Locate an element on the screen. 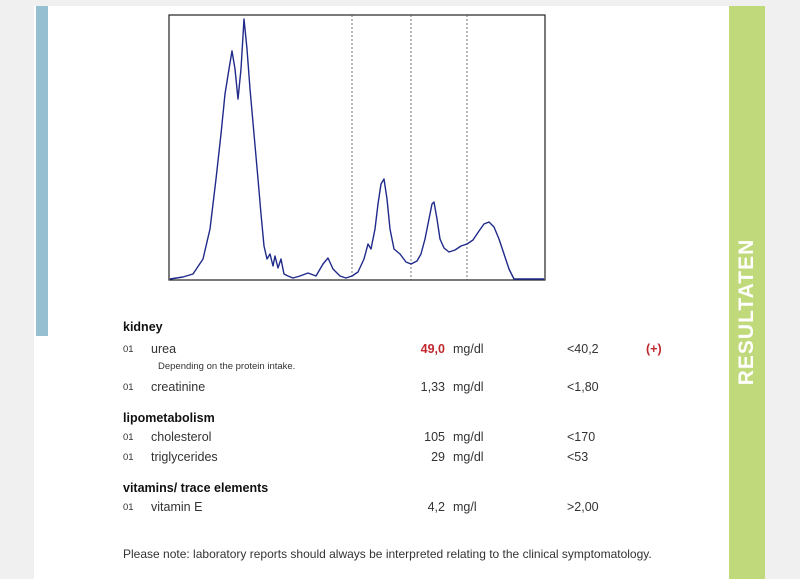 The height and width of the screenshot is (579, 800). table-row: 01 triglycerides 29 mg/dl <53 is located at coordinates (364, 459).